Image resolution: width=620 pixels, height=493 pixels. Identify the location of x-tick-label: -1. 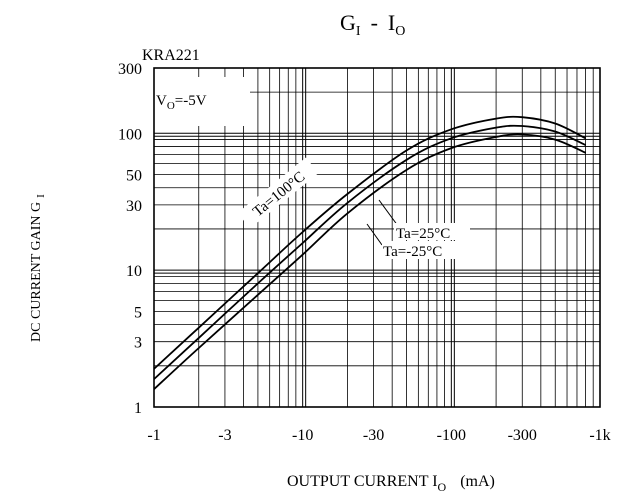
(153, 435).